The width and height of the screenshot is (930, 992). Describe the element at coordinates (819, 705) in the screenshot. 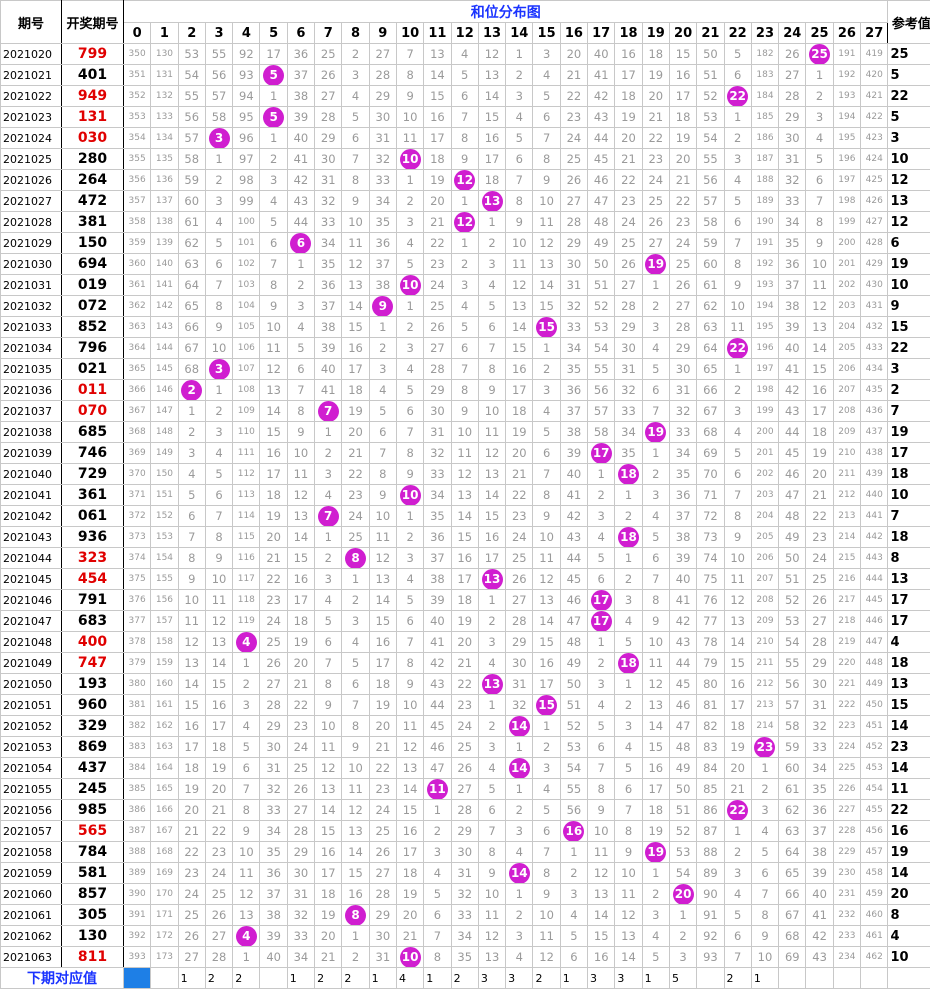

I see `miss-count-cell: 31` at that location.